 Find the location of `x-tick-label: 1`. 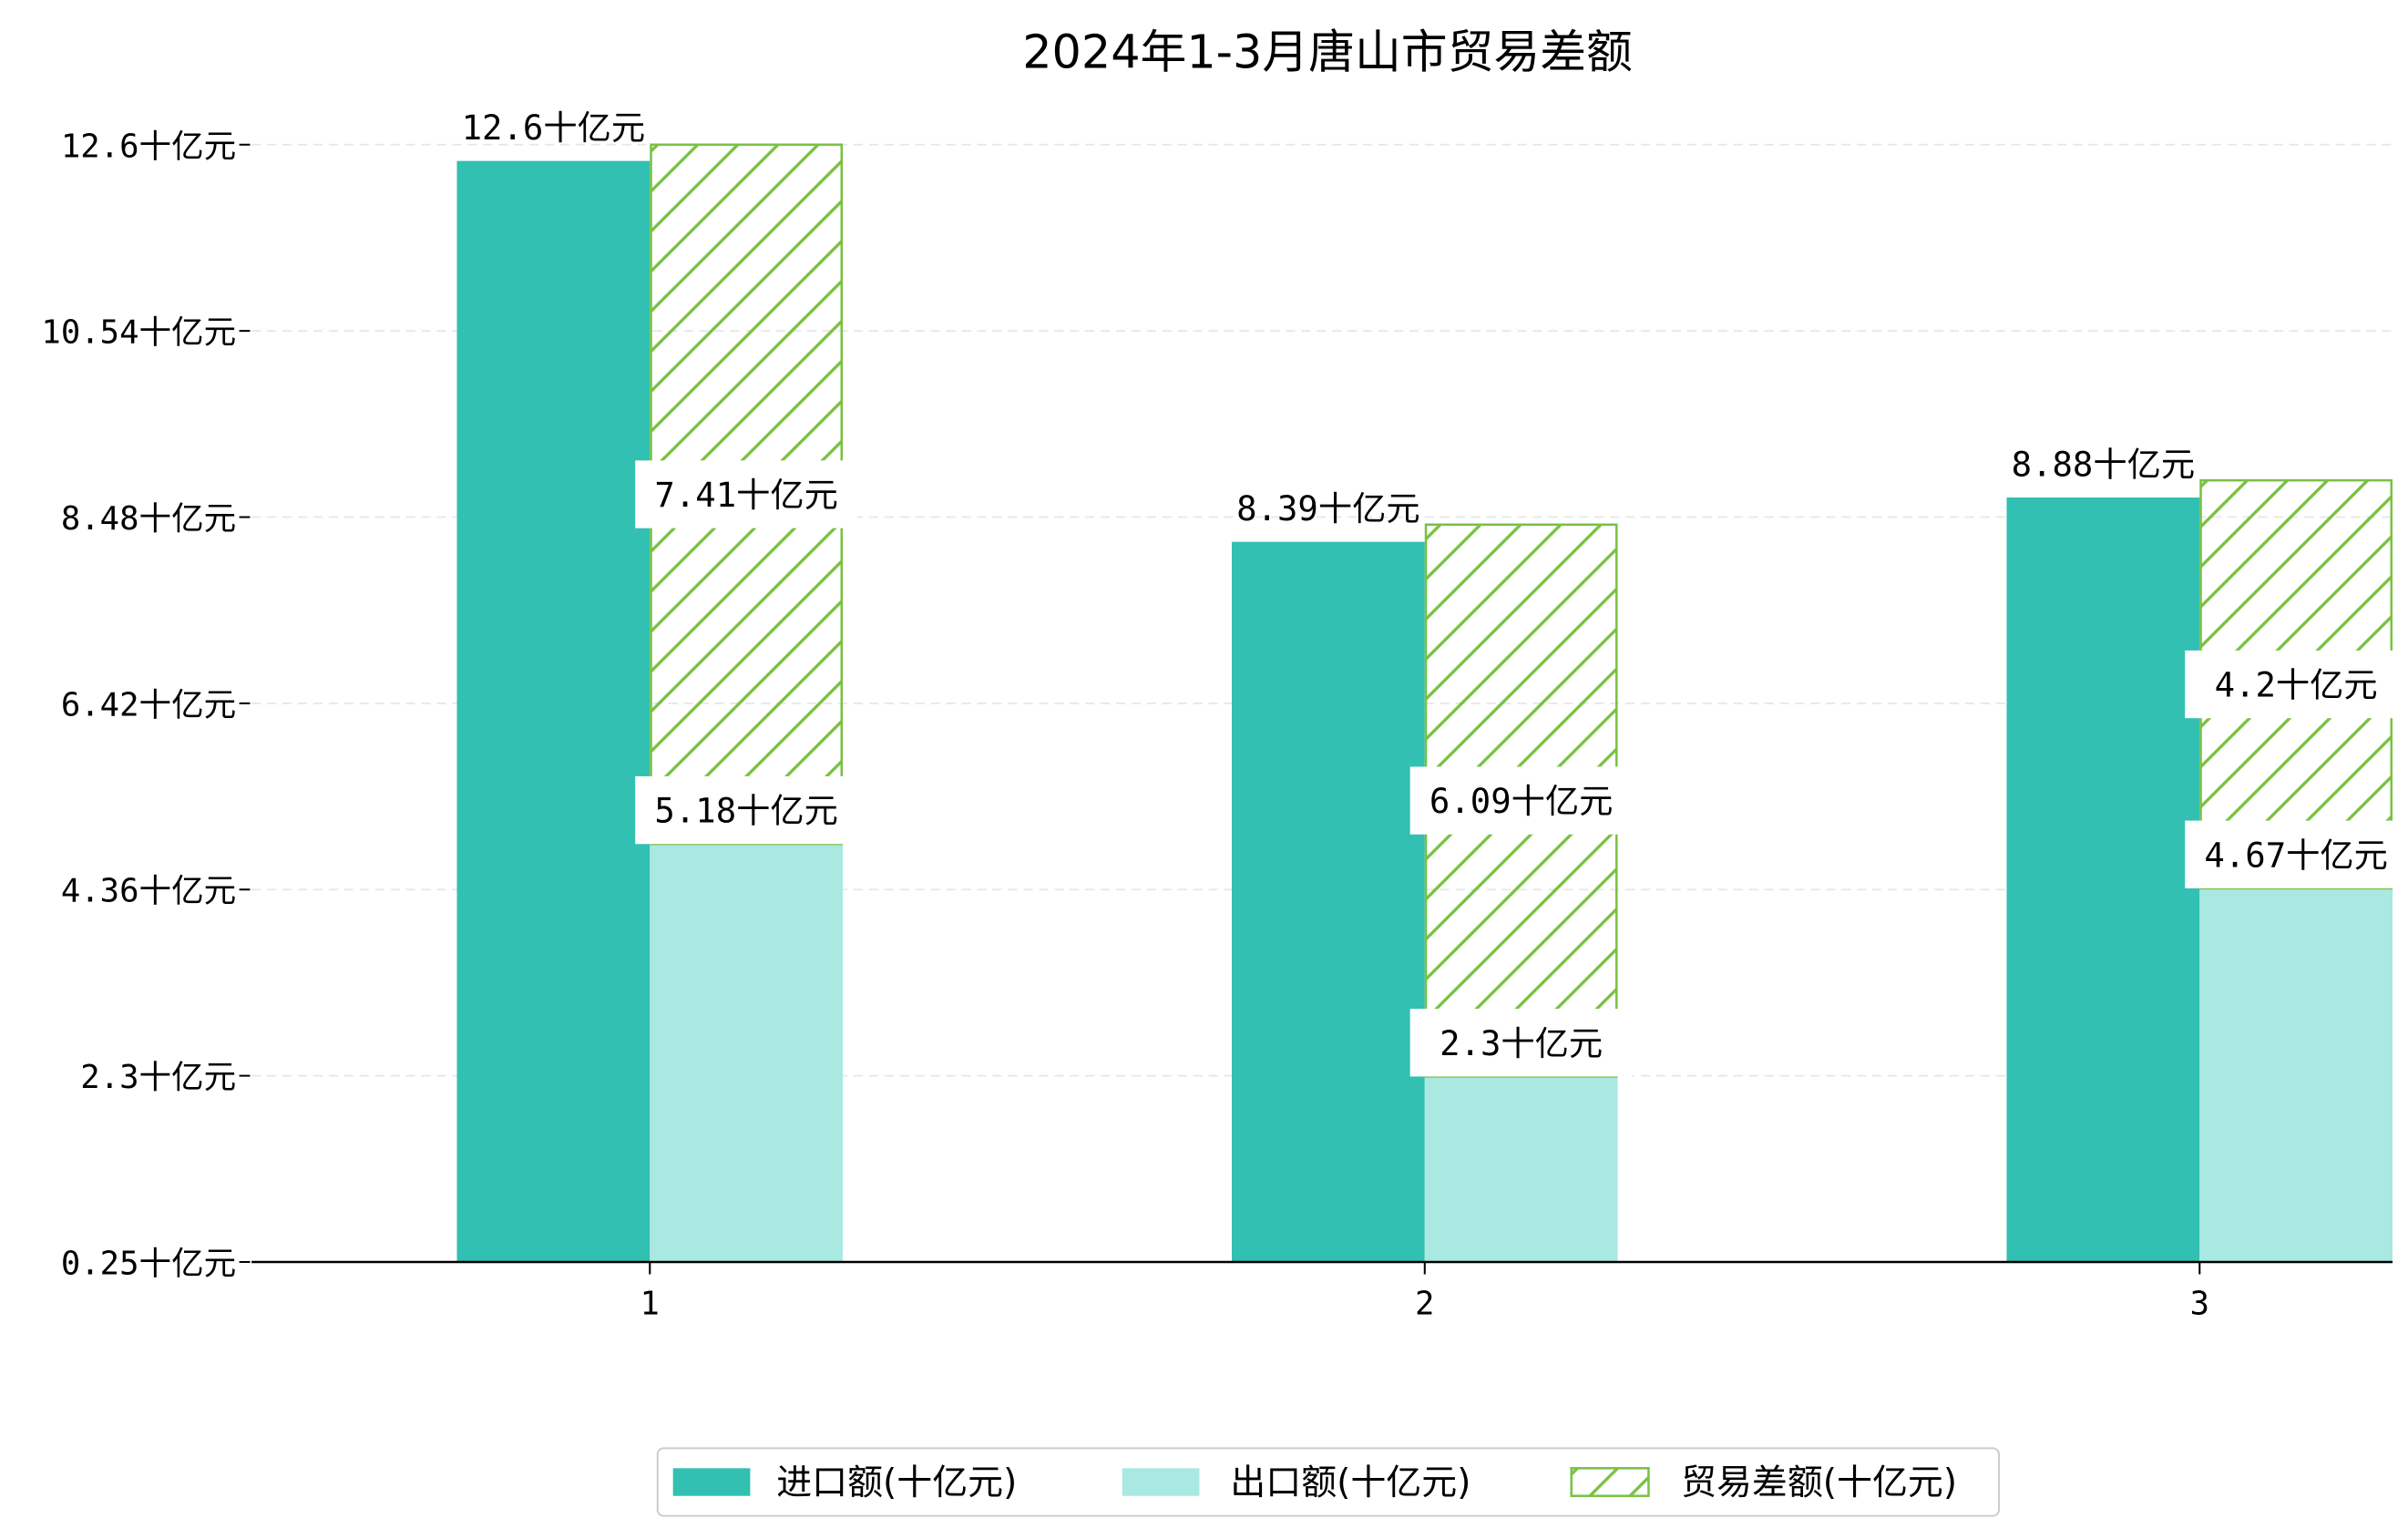

x-tick-label: 1 is located at coordinates (650, 1304).